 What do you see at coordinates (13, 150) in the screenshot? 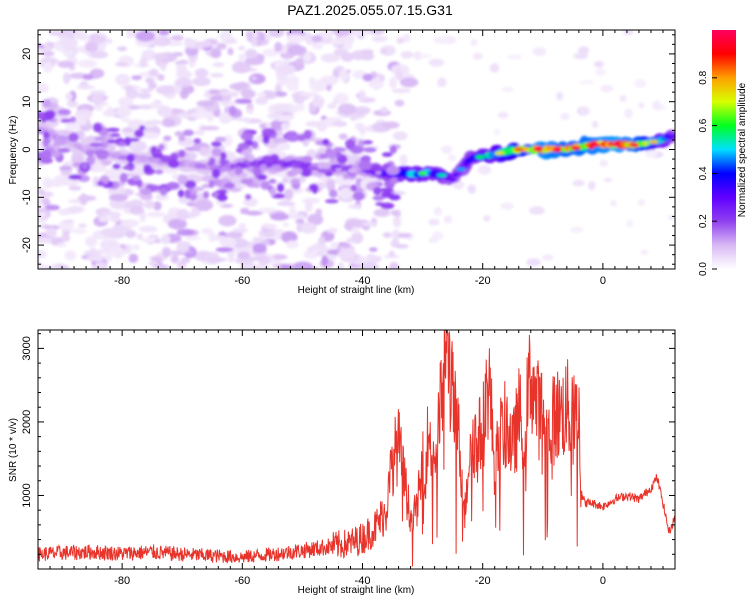
I see `spectrogram-y-axis-label: Frequency (Hz)` at bounding box center [13, 150].